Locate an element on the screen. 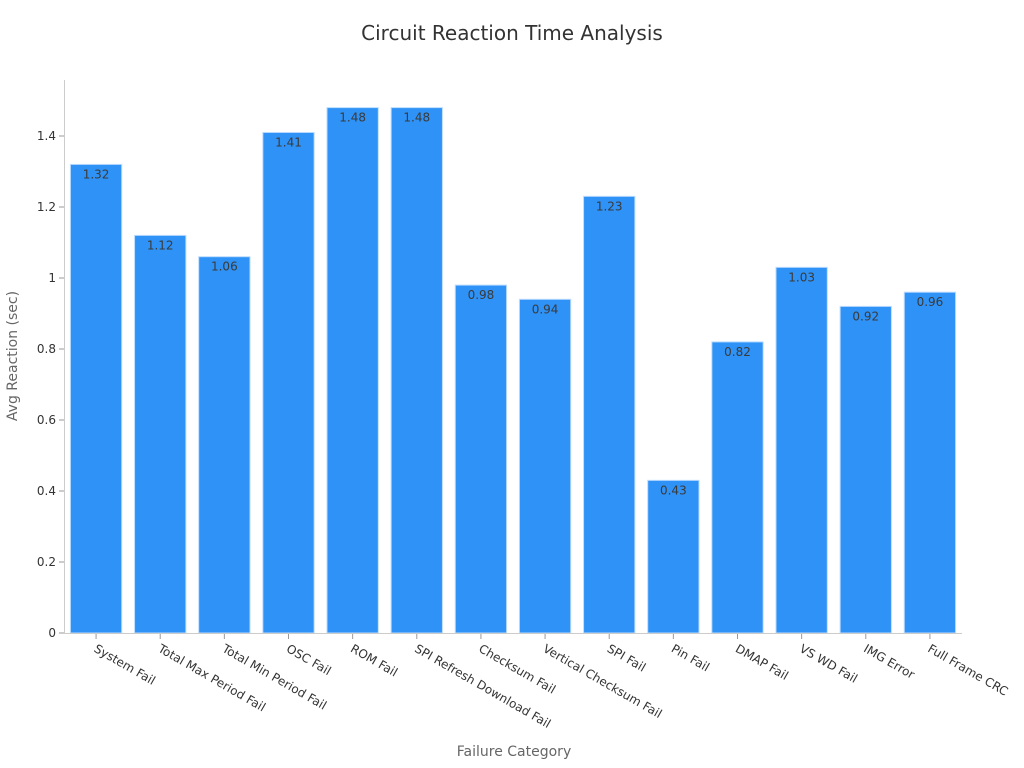 The width and height of the screenshot is (1024, 768). data-label: 0.92 is located at coordinates (865, 316).